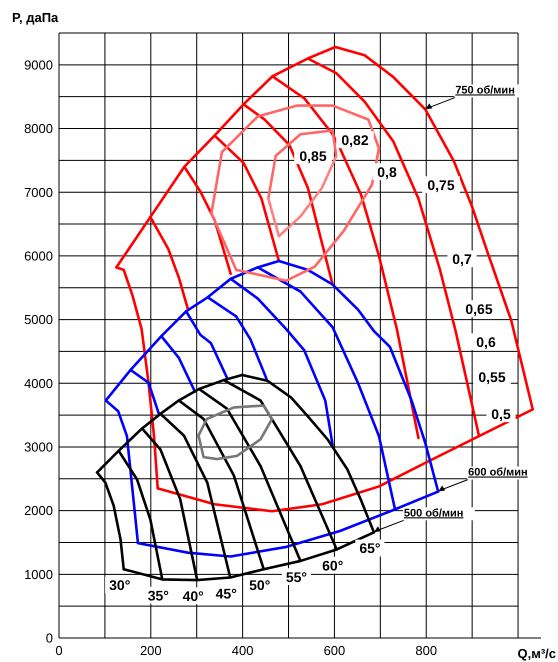 This screenshot has width=558, height=662. Describe the element at coordinates (243, 650) in the screenshot. I see `x-tick-label: 400` at that location.